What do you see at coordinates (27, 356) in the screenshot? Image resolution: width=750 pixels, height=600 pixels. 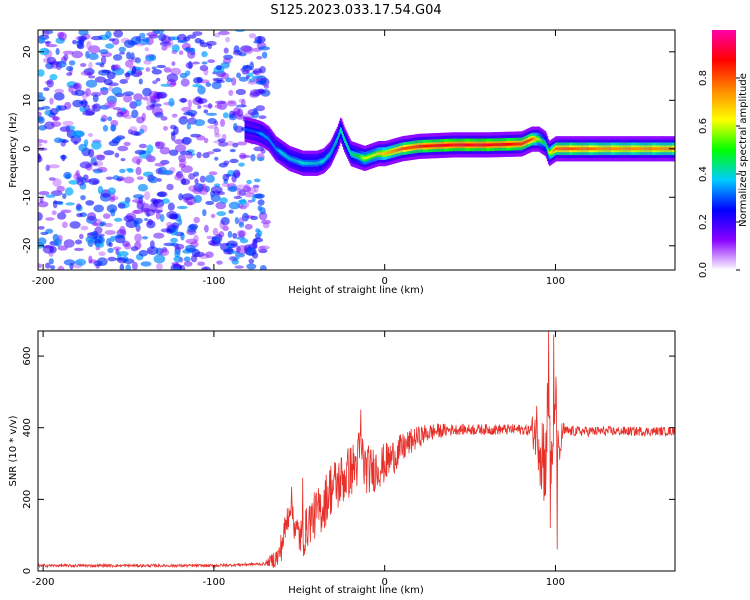 I see `y-tick-label: 600` at bounding box center [27, 356].